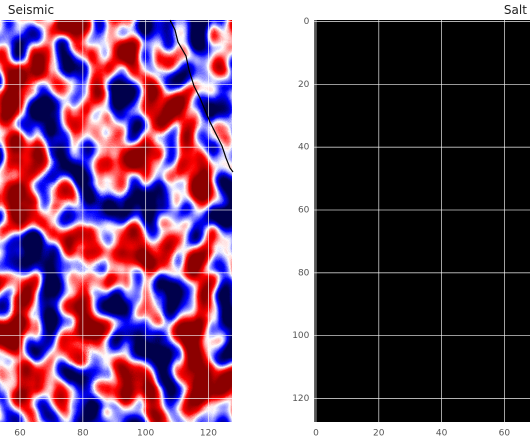  Describe the element at coordinates (300, 336) in the screenshot. I see `y-tick-label: 100` at that location.